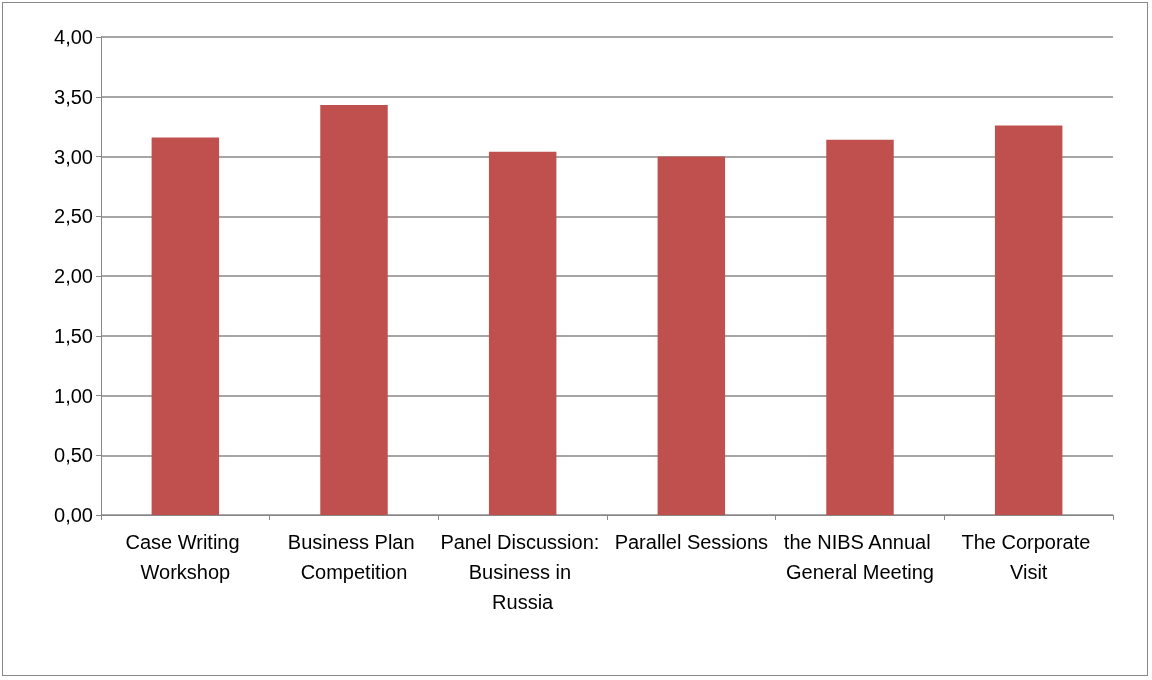  I want to click on y-tick-label: 2,00, so click(73, 276).